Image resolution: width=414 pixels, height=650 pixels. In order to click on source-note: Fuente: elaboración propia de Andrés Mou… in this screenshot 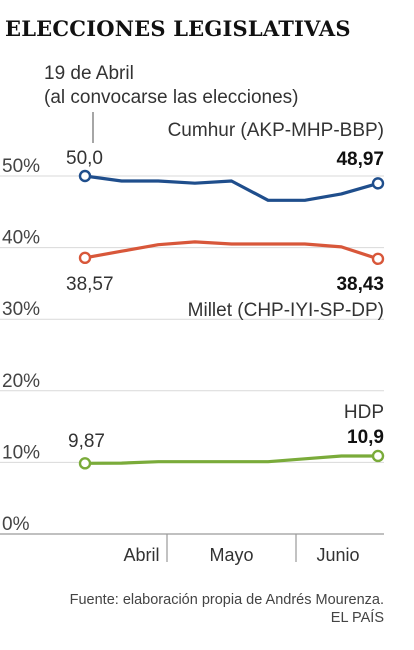, I will do `click(227, 600)`.